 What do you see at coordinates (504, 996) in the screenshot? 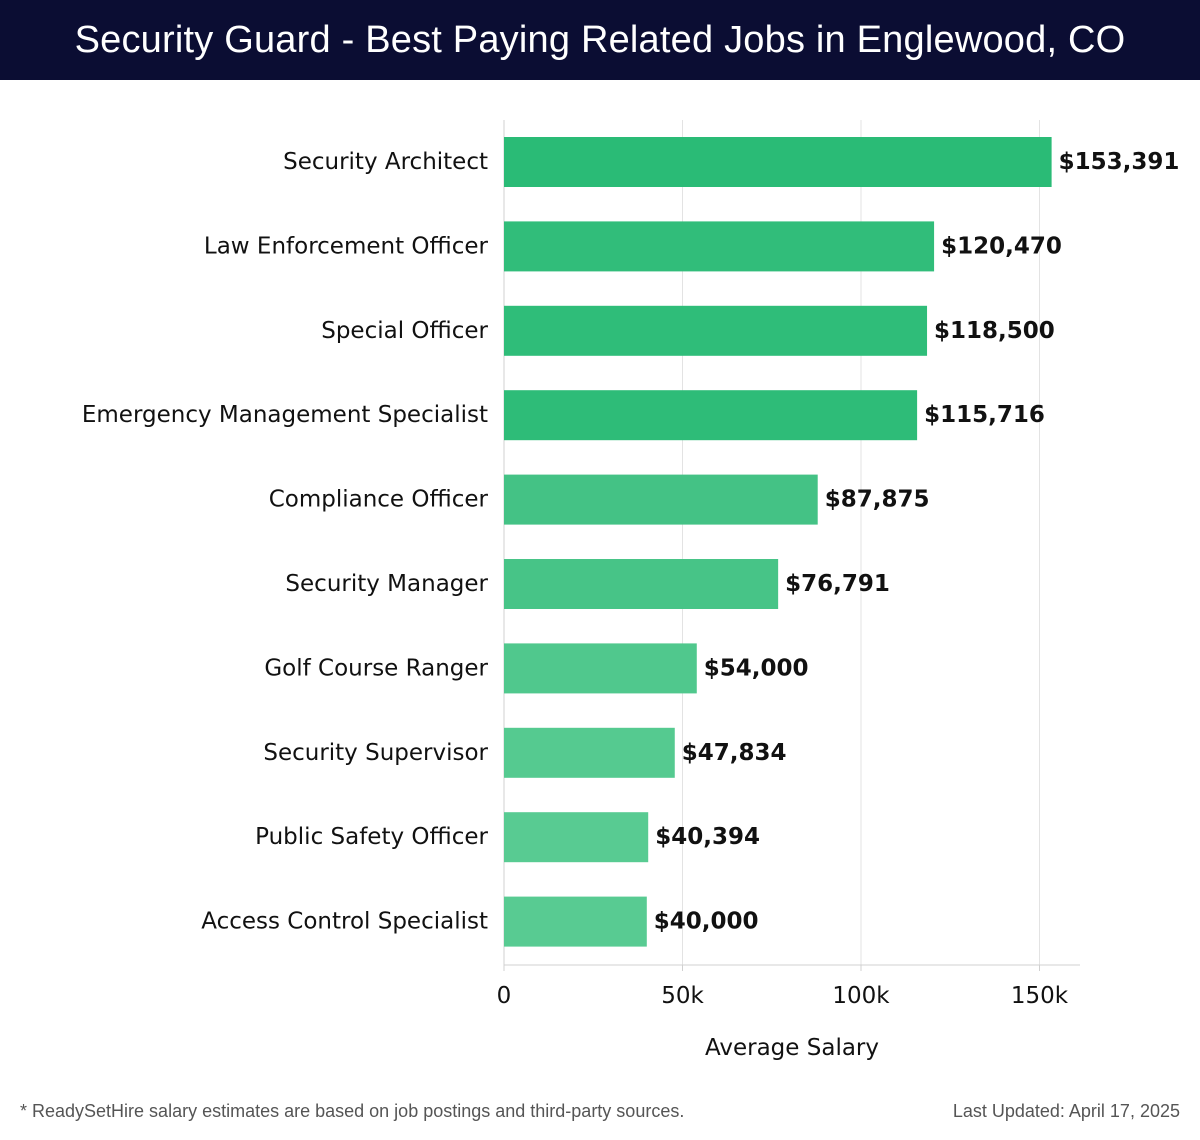
I see `x-tick-label: 0` at bounding box center [504, 996].